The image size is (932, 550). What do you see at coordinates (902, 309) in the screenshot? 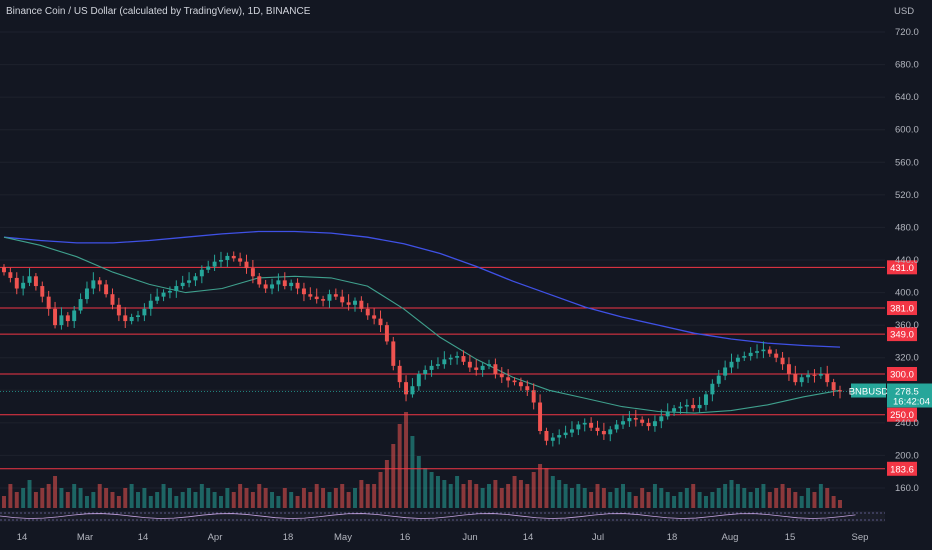
I see `level-label: 381.0` at bounding box center [902, 309].